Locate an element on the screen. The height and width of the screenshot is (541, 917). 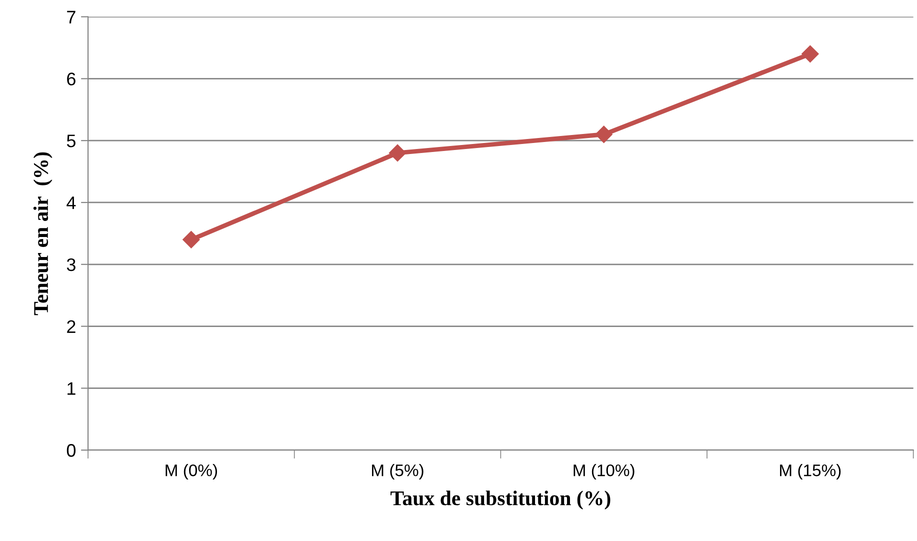
y-tick-label: 4 is located at coordinates (71, 203).